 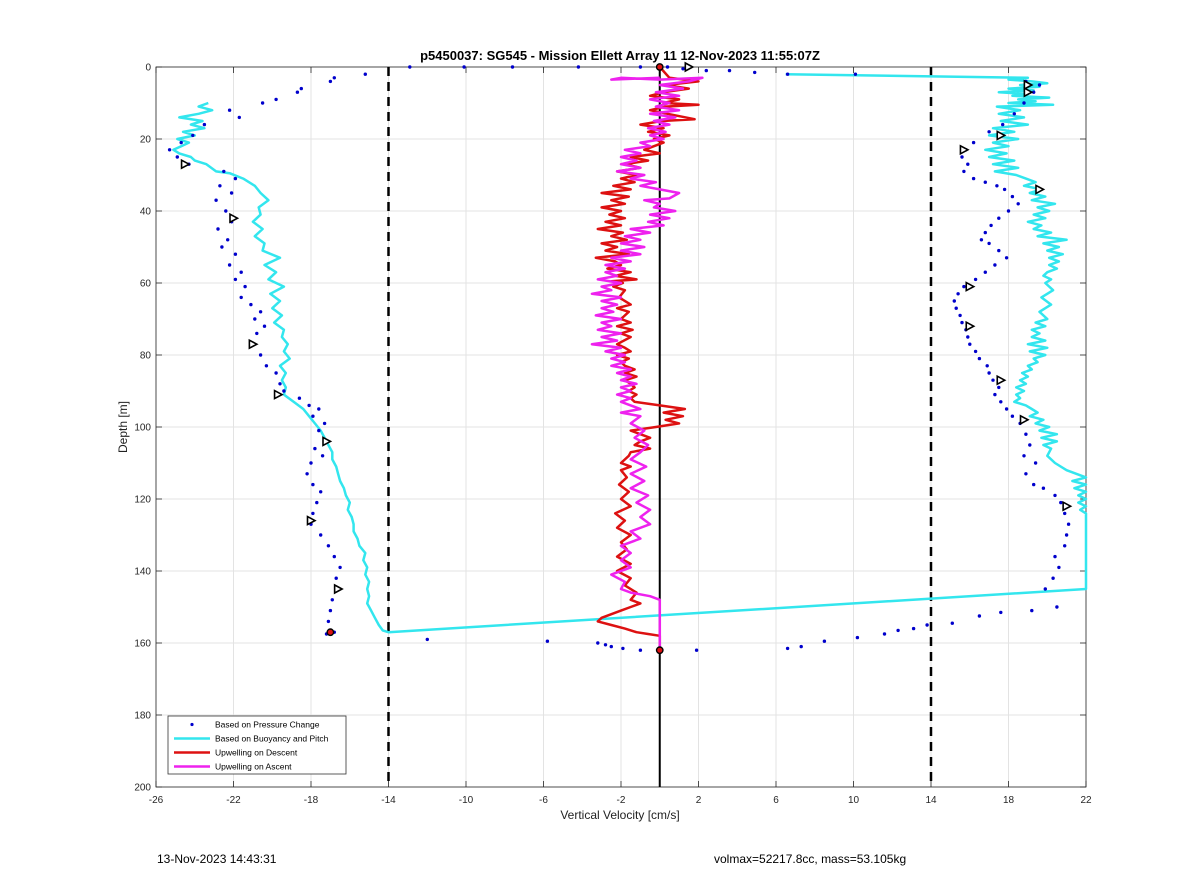 I want to click on x-tick-label: 22, so click(x=1086, y=800).